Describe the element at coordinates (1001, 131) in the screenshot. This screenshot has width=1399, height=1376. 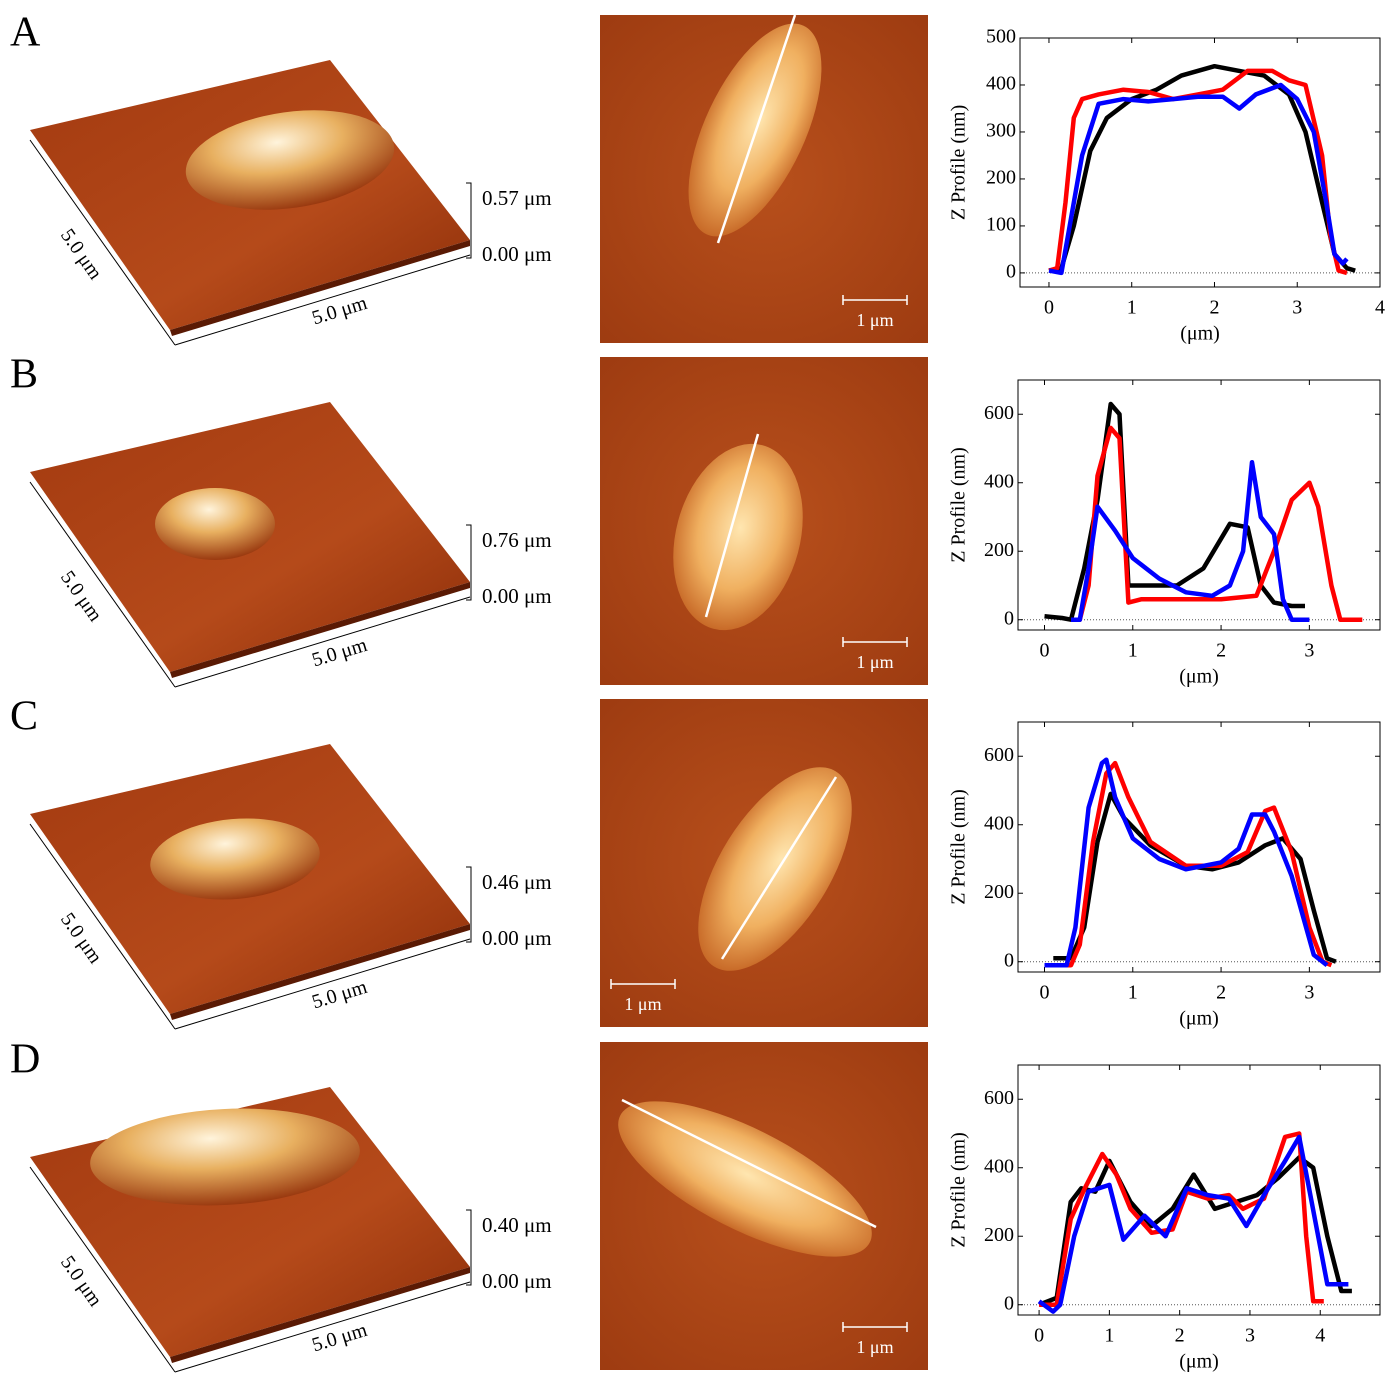
I see `y-tick-label: 300` at that location.